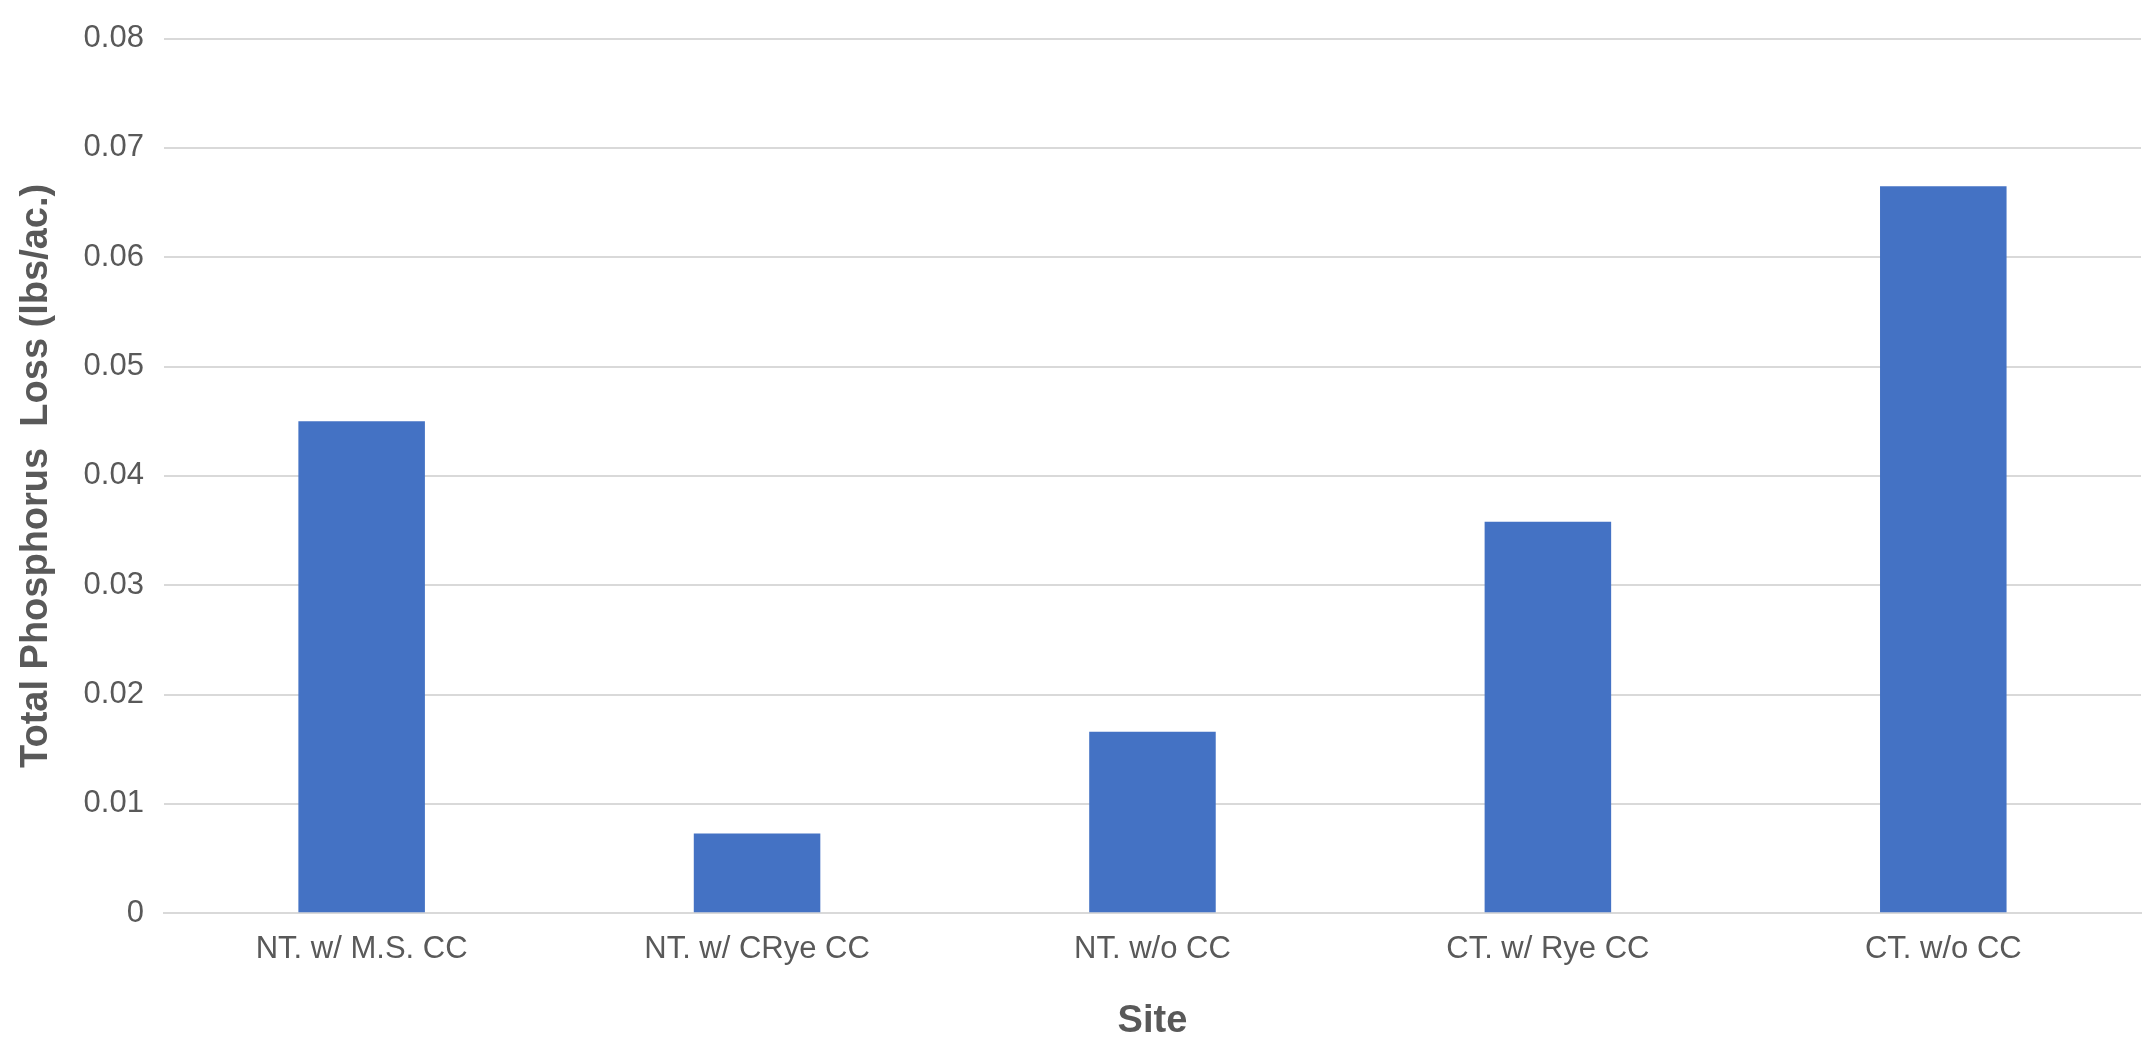 The image size is (2149, 1058). Describe the element at coordinates (1943, 948) in the screenshot. I see `x-tick-label: CT. w/o CC` at that location.